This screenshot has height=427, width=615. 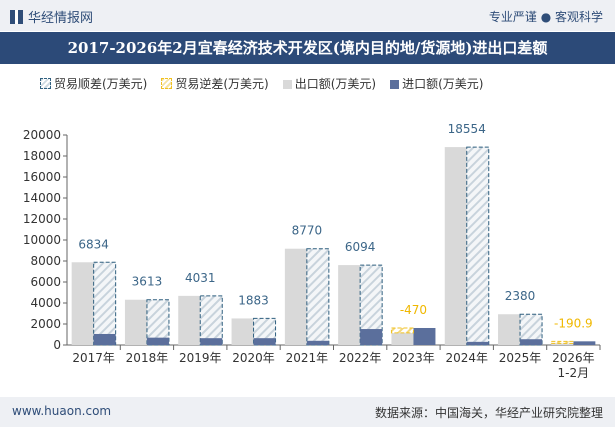 What do you see at coordinates (573, 358) in the screenshot?
I see `x-tick-label: 2026年` at bounding box center [573, 358].